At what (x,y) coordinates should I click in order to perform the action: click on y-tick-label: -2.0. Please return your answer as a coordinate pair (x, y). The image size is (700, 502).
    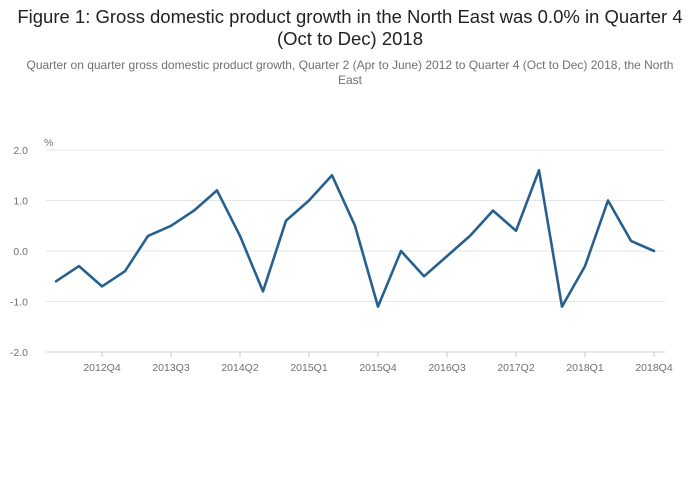
    Looking at the image, I should click on (19, 353).